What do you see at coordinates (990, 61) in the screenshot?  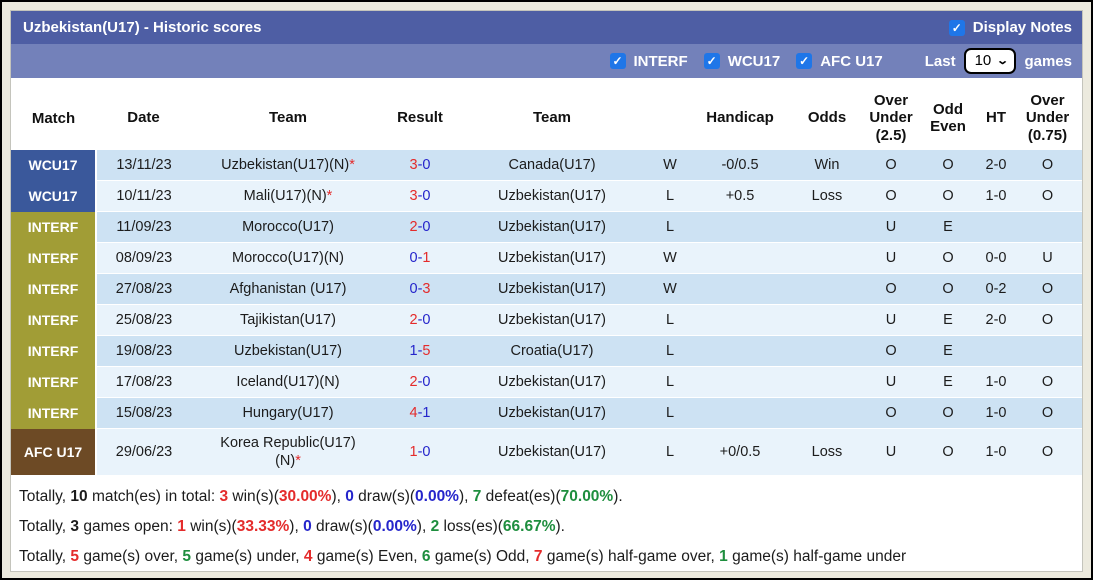 I see `last-games-select: 10 ⌄` at bounding box center [990, 61].